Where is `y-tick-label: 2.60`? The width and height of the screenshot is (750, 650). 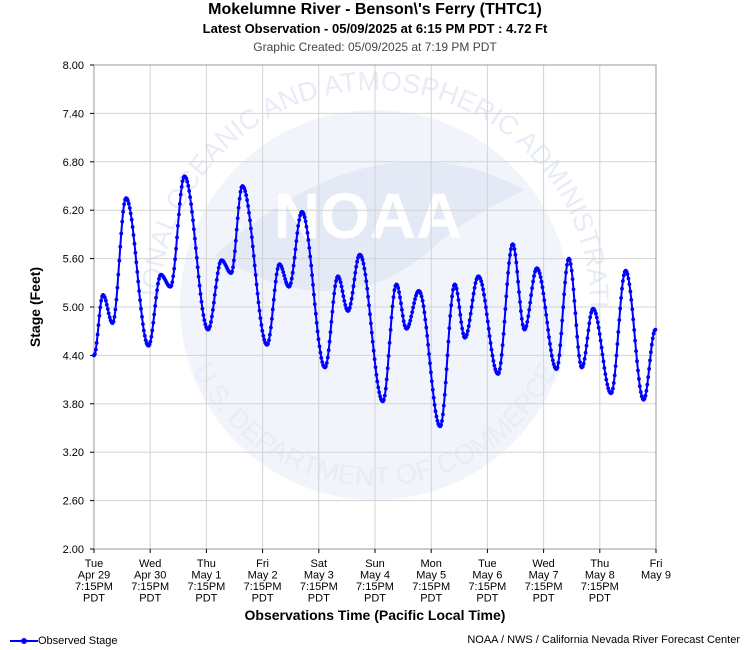 y-tick-label: 2.60 is located at coordinates (73, 502).